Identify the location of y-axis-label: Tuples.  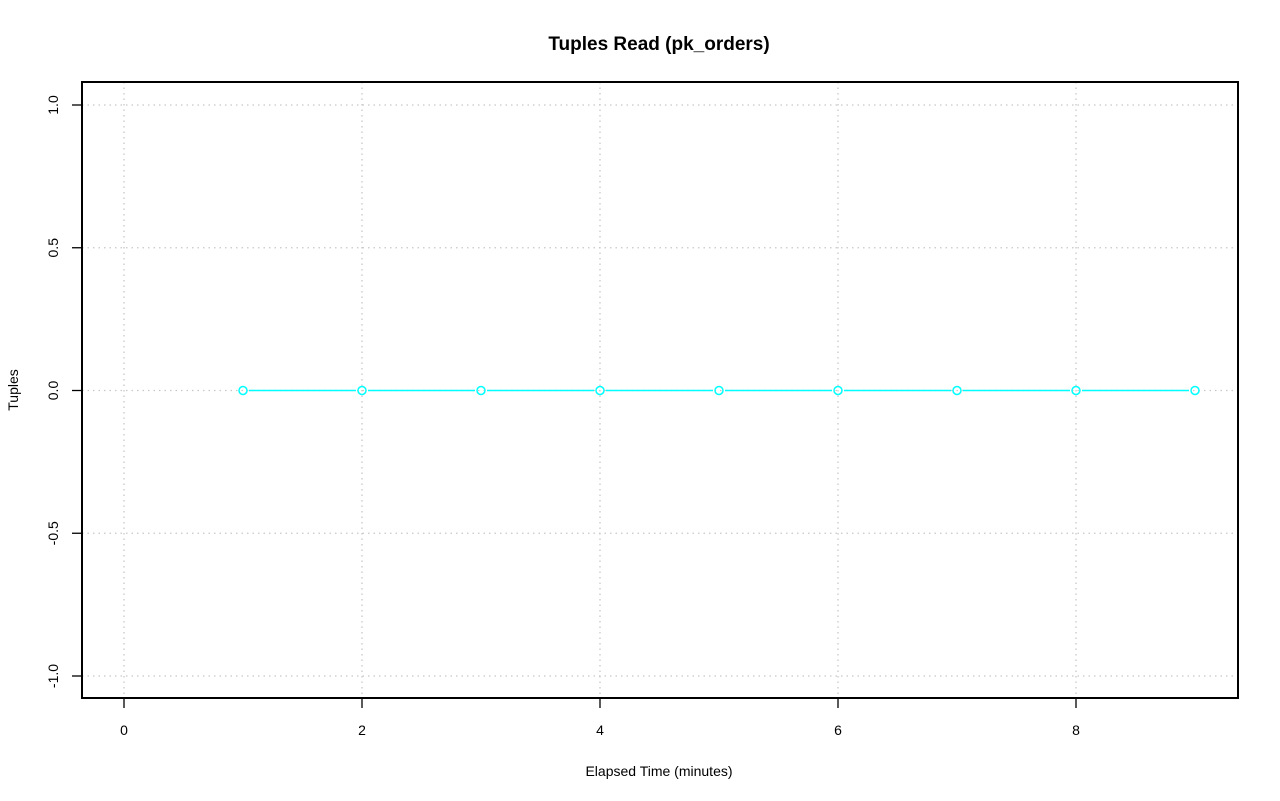
(13, 390).